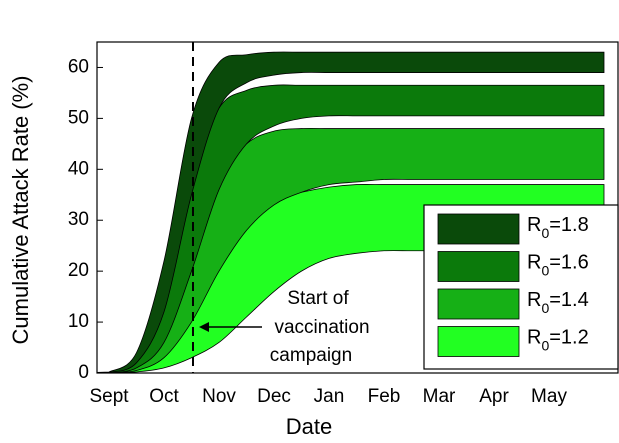 Image resolution: width=619 pixels, height=443 pixels. I want to click on y-tick-label: 0, so click(83, 372).